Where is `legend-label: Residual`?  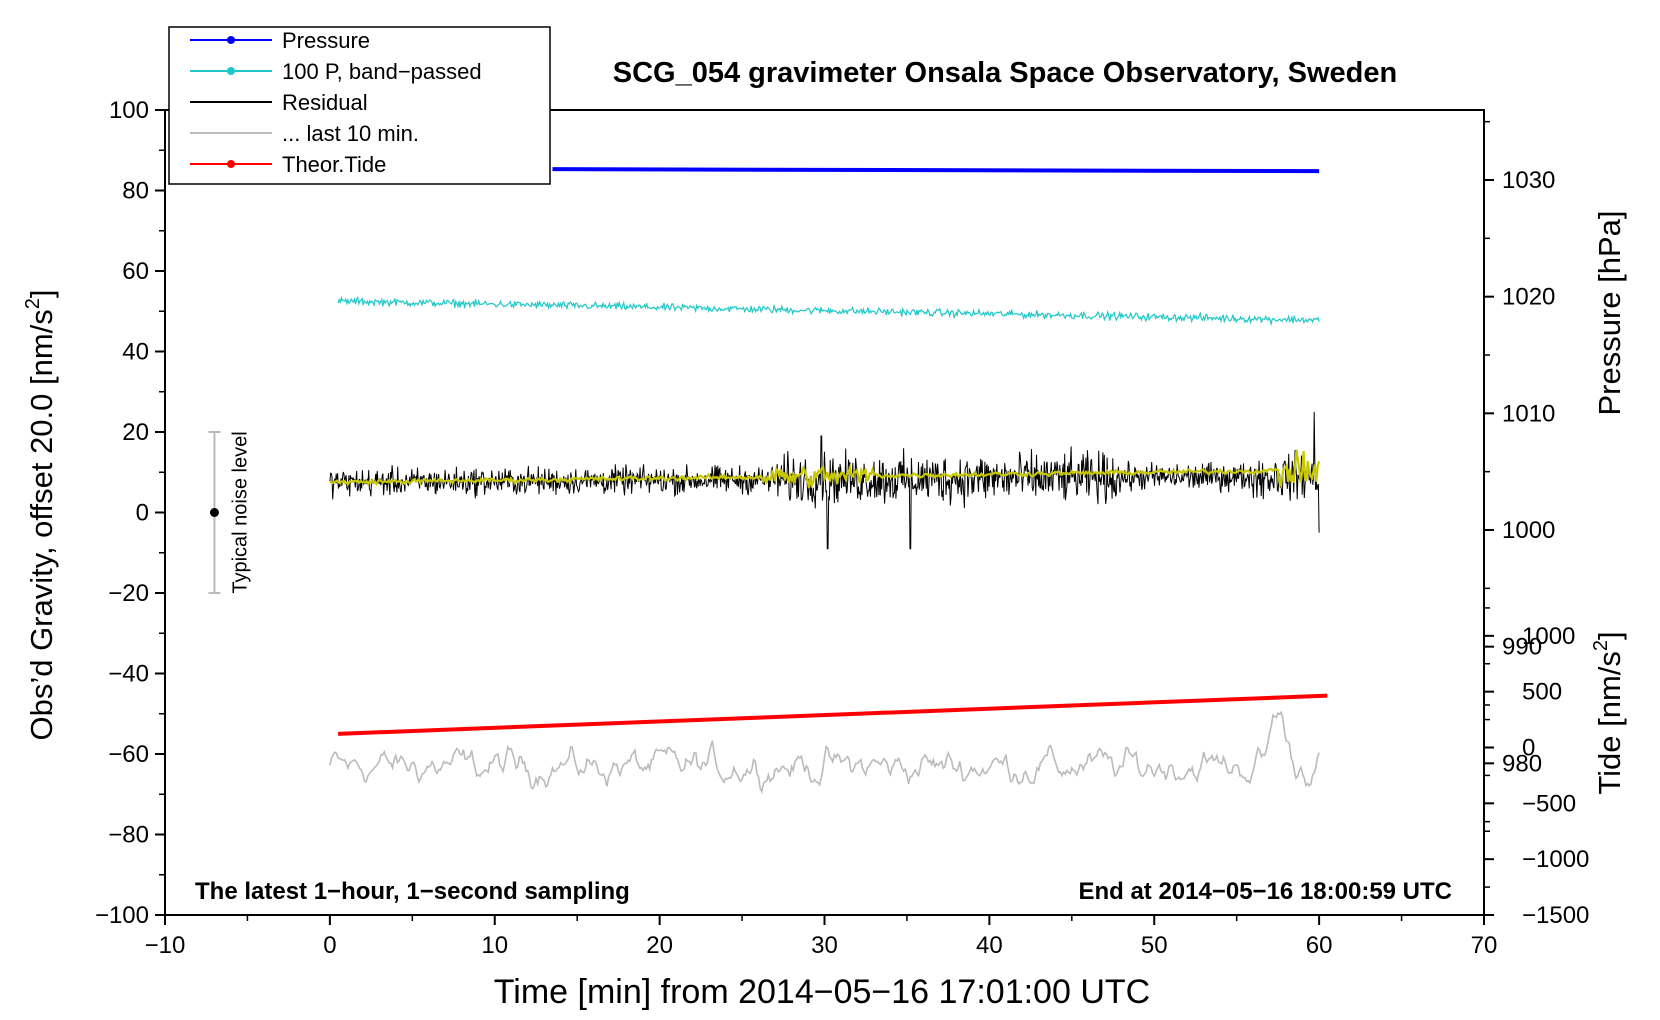 legend-label: Residual is located at coordinates (325, 102).